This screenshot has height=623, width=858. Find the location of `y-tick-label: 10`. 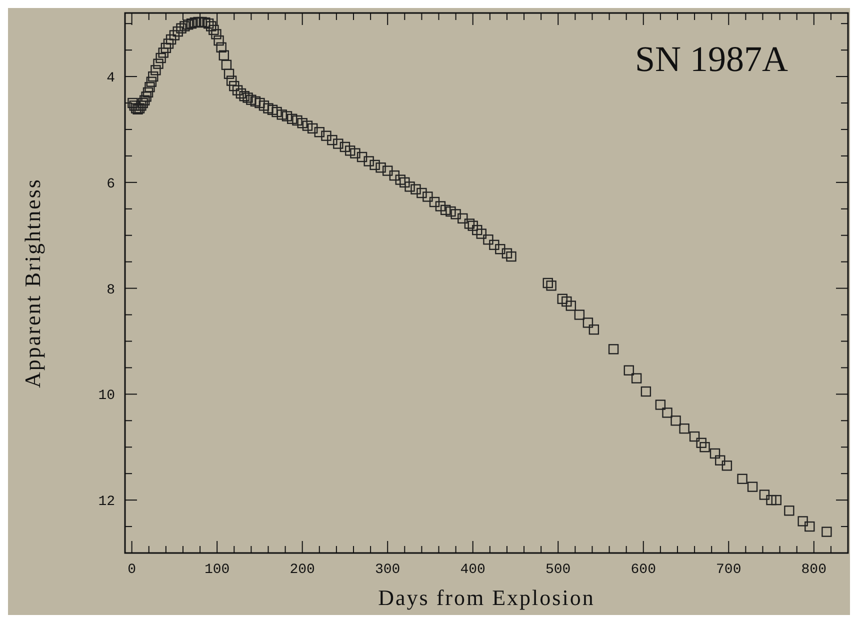

y-tick-label: 10 is located at coordinates (106, 396).